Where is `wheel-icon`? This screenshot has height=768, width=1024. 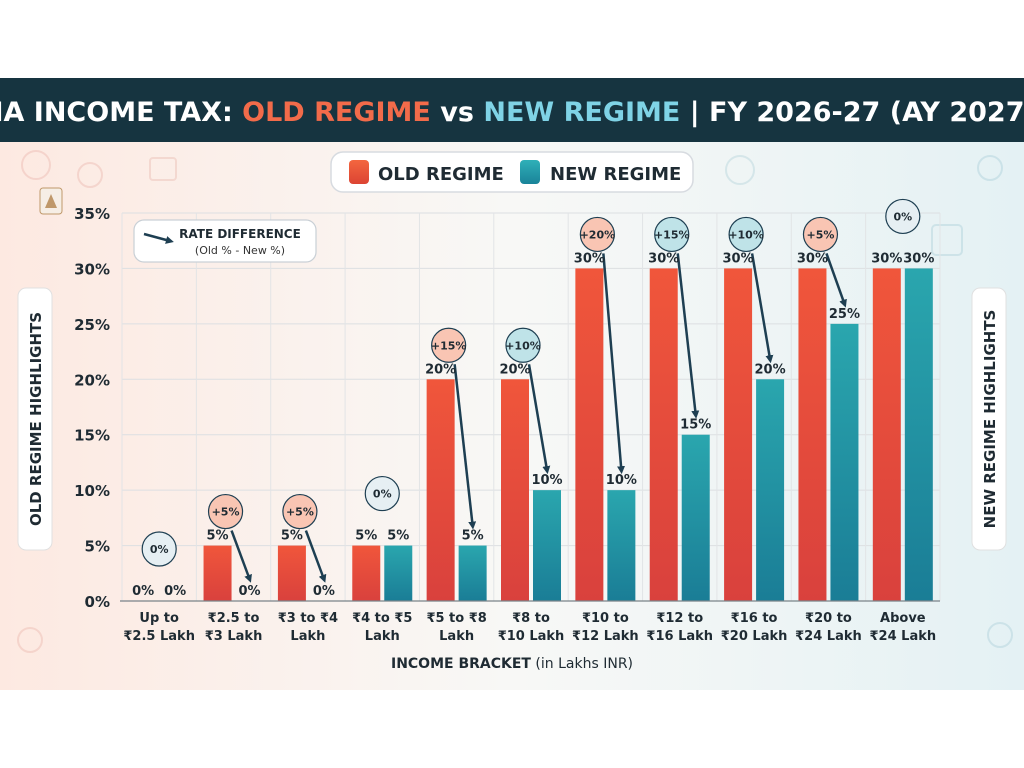
wheel-icon is located at coordinates (740, 170).